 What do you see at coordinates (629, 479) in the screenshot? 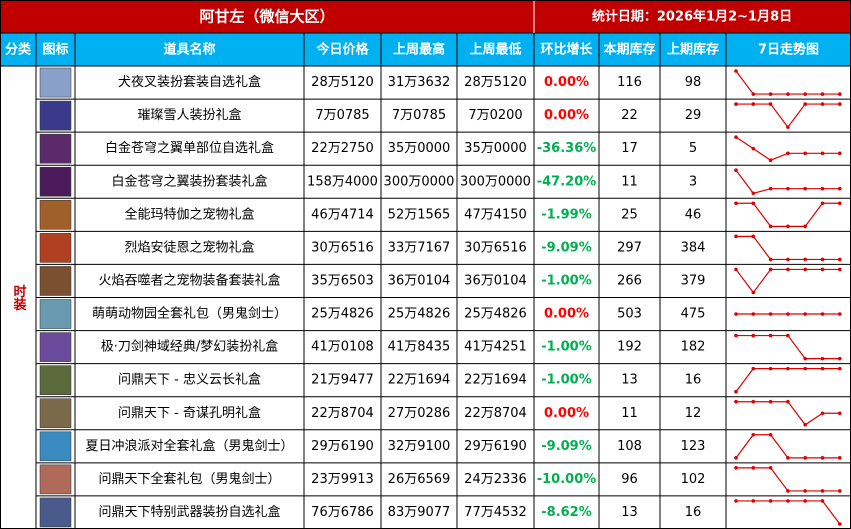
I see `stock: 96` at bounding box center [629, 479].